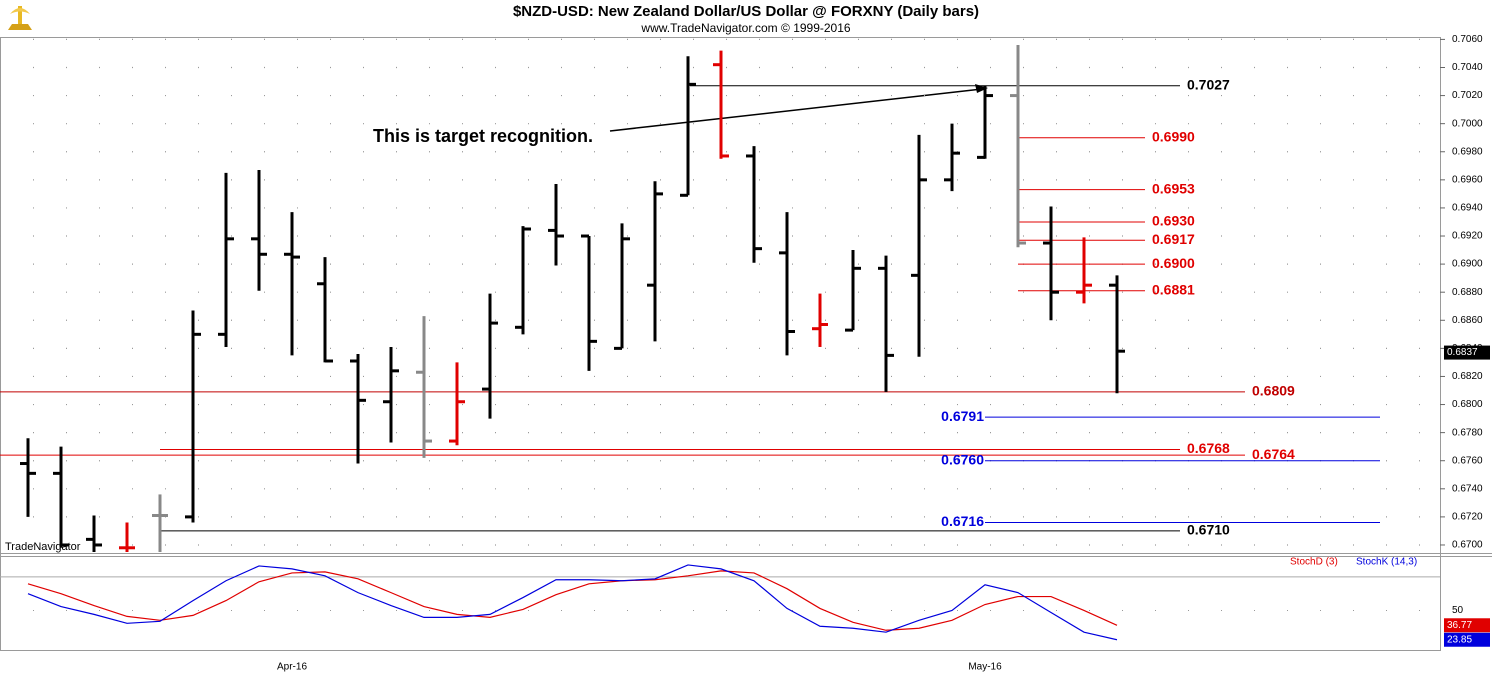 This screenshot has height=678, width=1492. I want to click on y-tick-label: 0.6940, so click(1467, 208).